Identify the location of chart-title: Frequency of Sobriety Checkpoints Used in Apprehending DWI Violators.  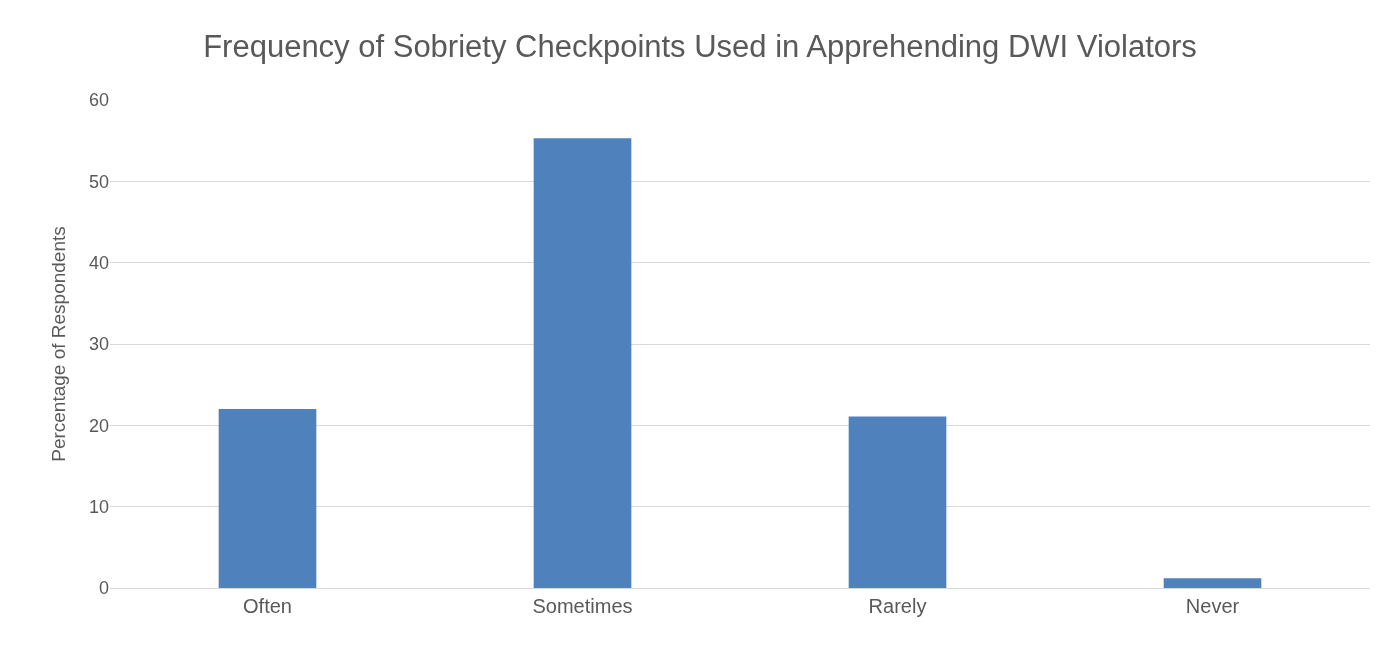
(700, 46).